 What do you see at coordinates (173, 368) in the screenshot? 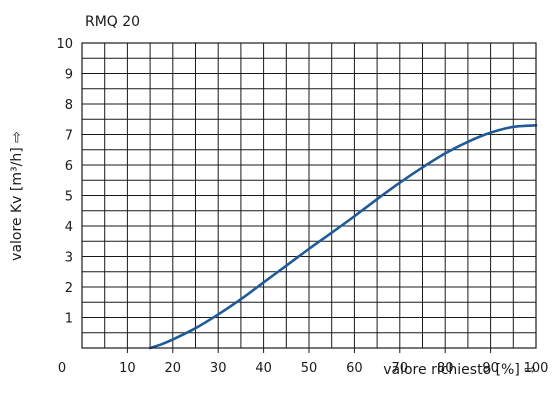
I see `x-tick-label: 20` at bounding box center [173, 368].